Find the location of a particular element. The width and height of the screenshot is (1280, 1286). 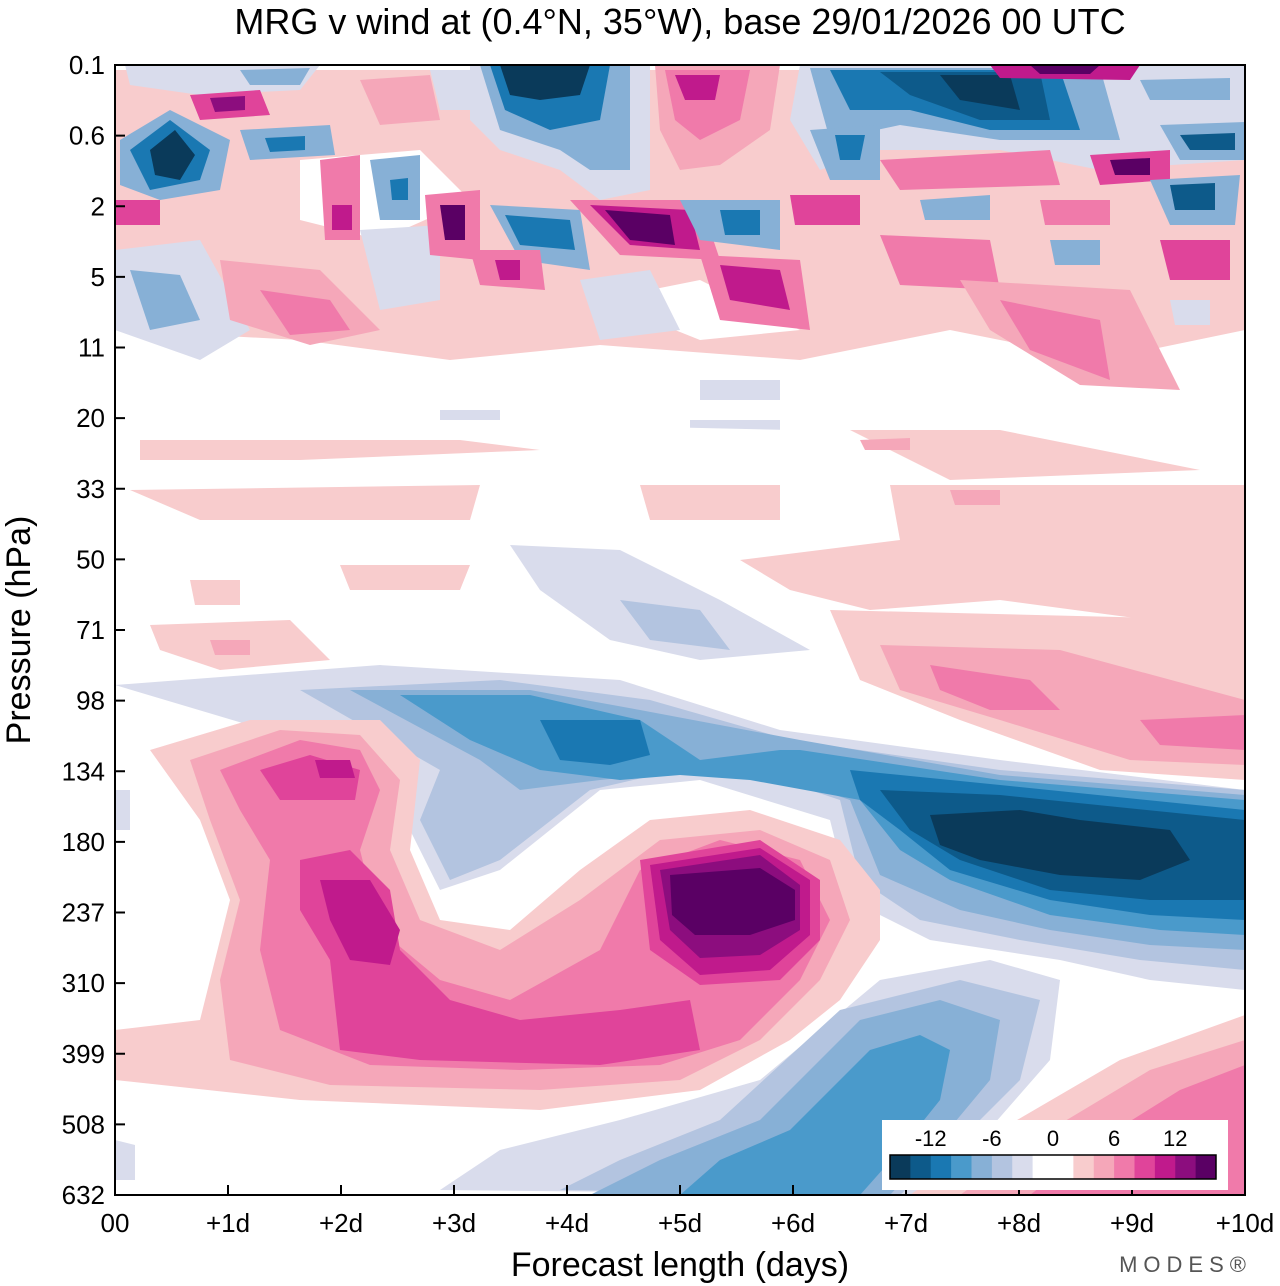

y-tick-label: 399 is located at coordinates (83, 1054).